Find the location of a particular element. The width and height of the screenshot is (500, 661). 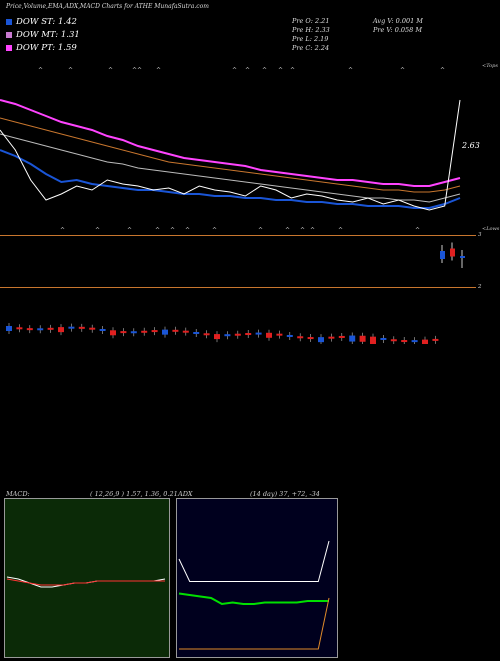

legend-dow-st: DOW ST: 1.42 is located at coordinates (41, 22).